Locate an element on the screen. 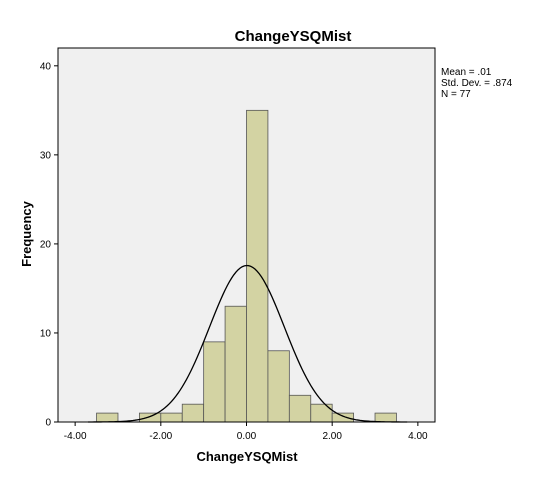  x-axis-ticks: -4.00 -2.00 0.00 2.00 4.00 is located at coordinates (246, 432).